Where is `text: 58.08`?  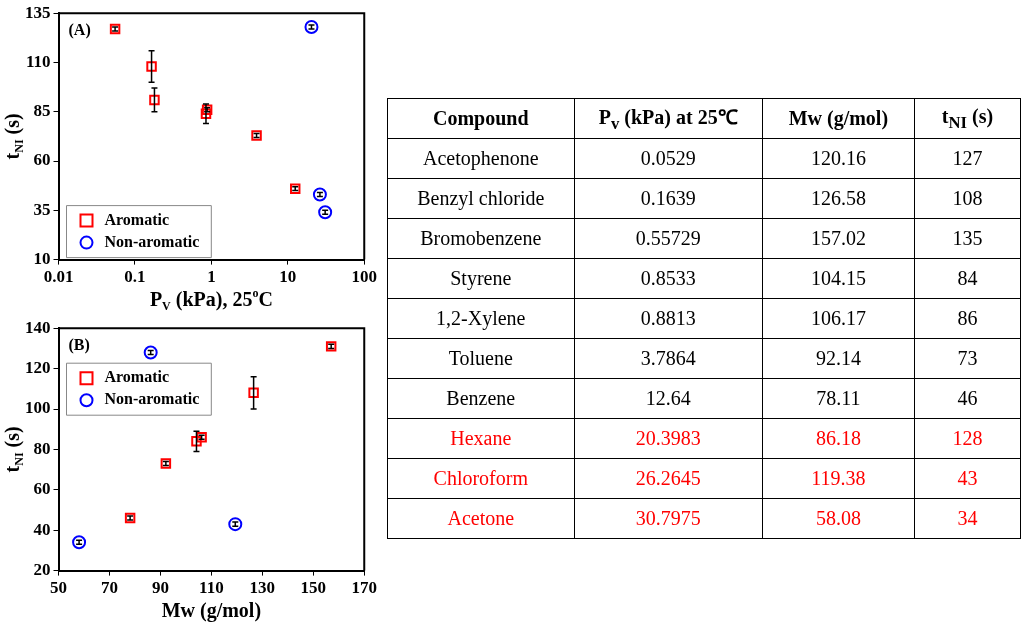 text: 58.08 is located at coordinates (838, 518).